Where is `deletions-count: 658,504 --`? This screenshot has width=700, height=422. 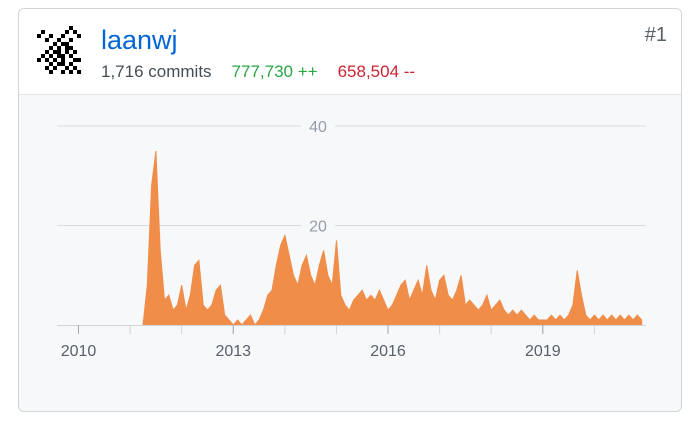
deletions-count: 658,504 -- is located at coordinates (376, 71).